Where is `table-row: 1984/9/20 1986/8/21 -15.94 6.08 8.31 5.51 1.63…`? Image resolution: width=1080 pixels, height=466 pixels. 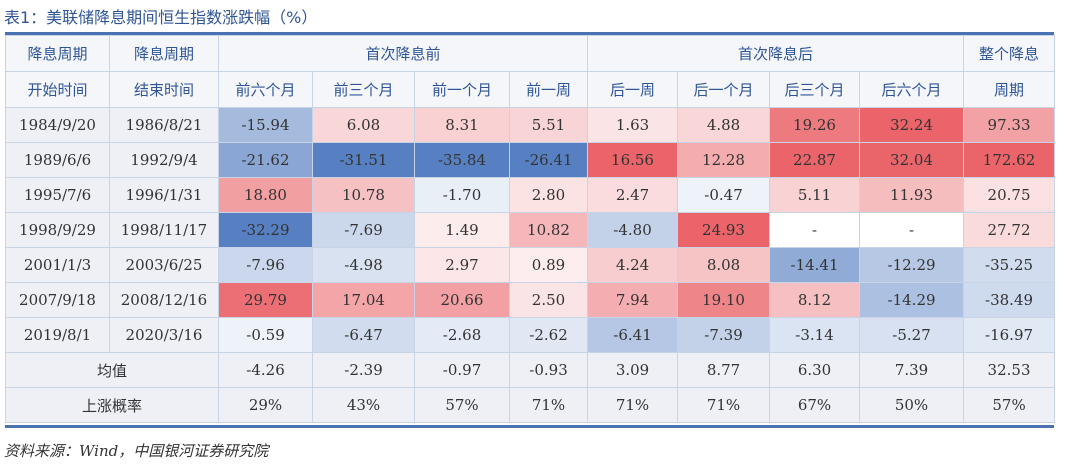
table-row: 1984/9/20 1986/8/21 -15.94 6.08 8.31 5.51 1.63… is located at coordinates (530, 125).